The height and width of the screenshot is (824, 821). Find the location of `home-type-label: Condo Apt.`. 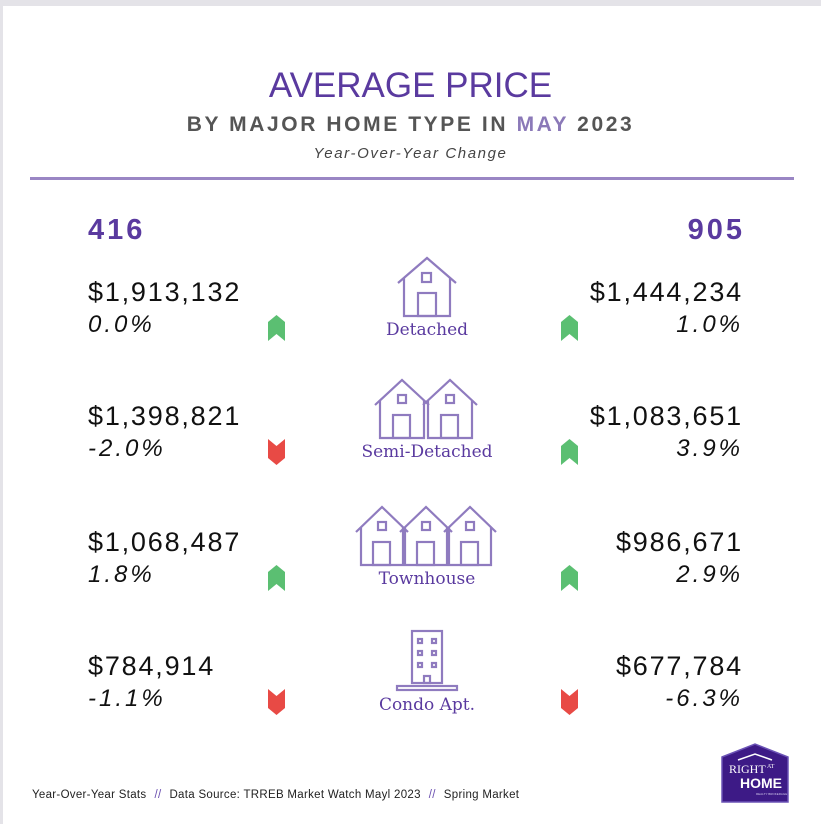

home-type-label: Condo Apt. is located at coordinates (427, 705).